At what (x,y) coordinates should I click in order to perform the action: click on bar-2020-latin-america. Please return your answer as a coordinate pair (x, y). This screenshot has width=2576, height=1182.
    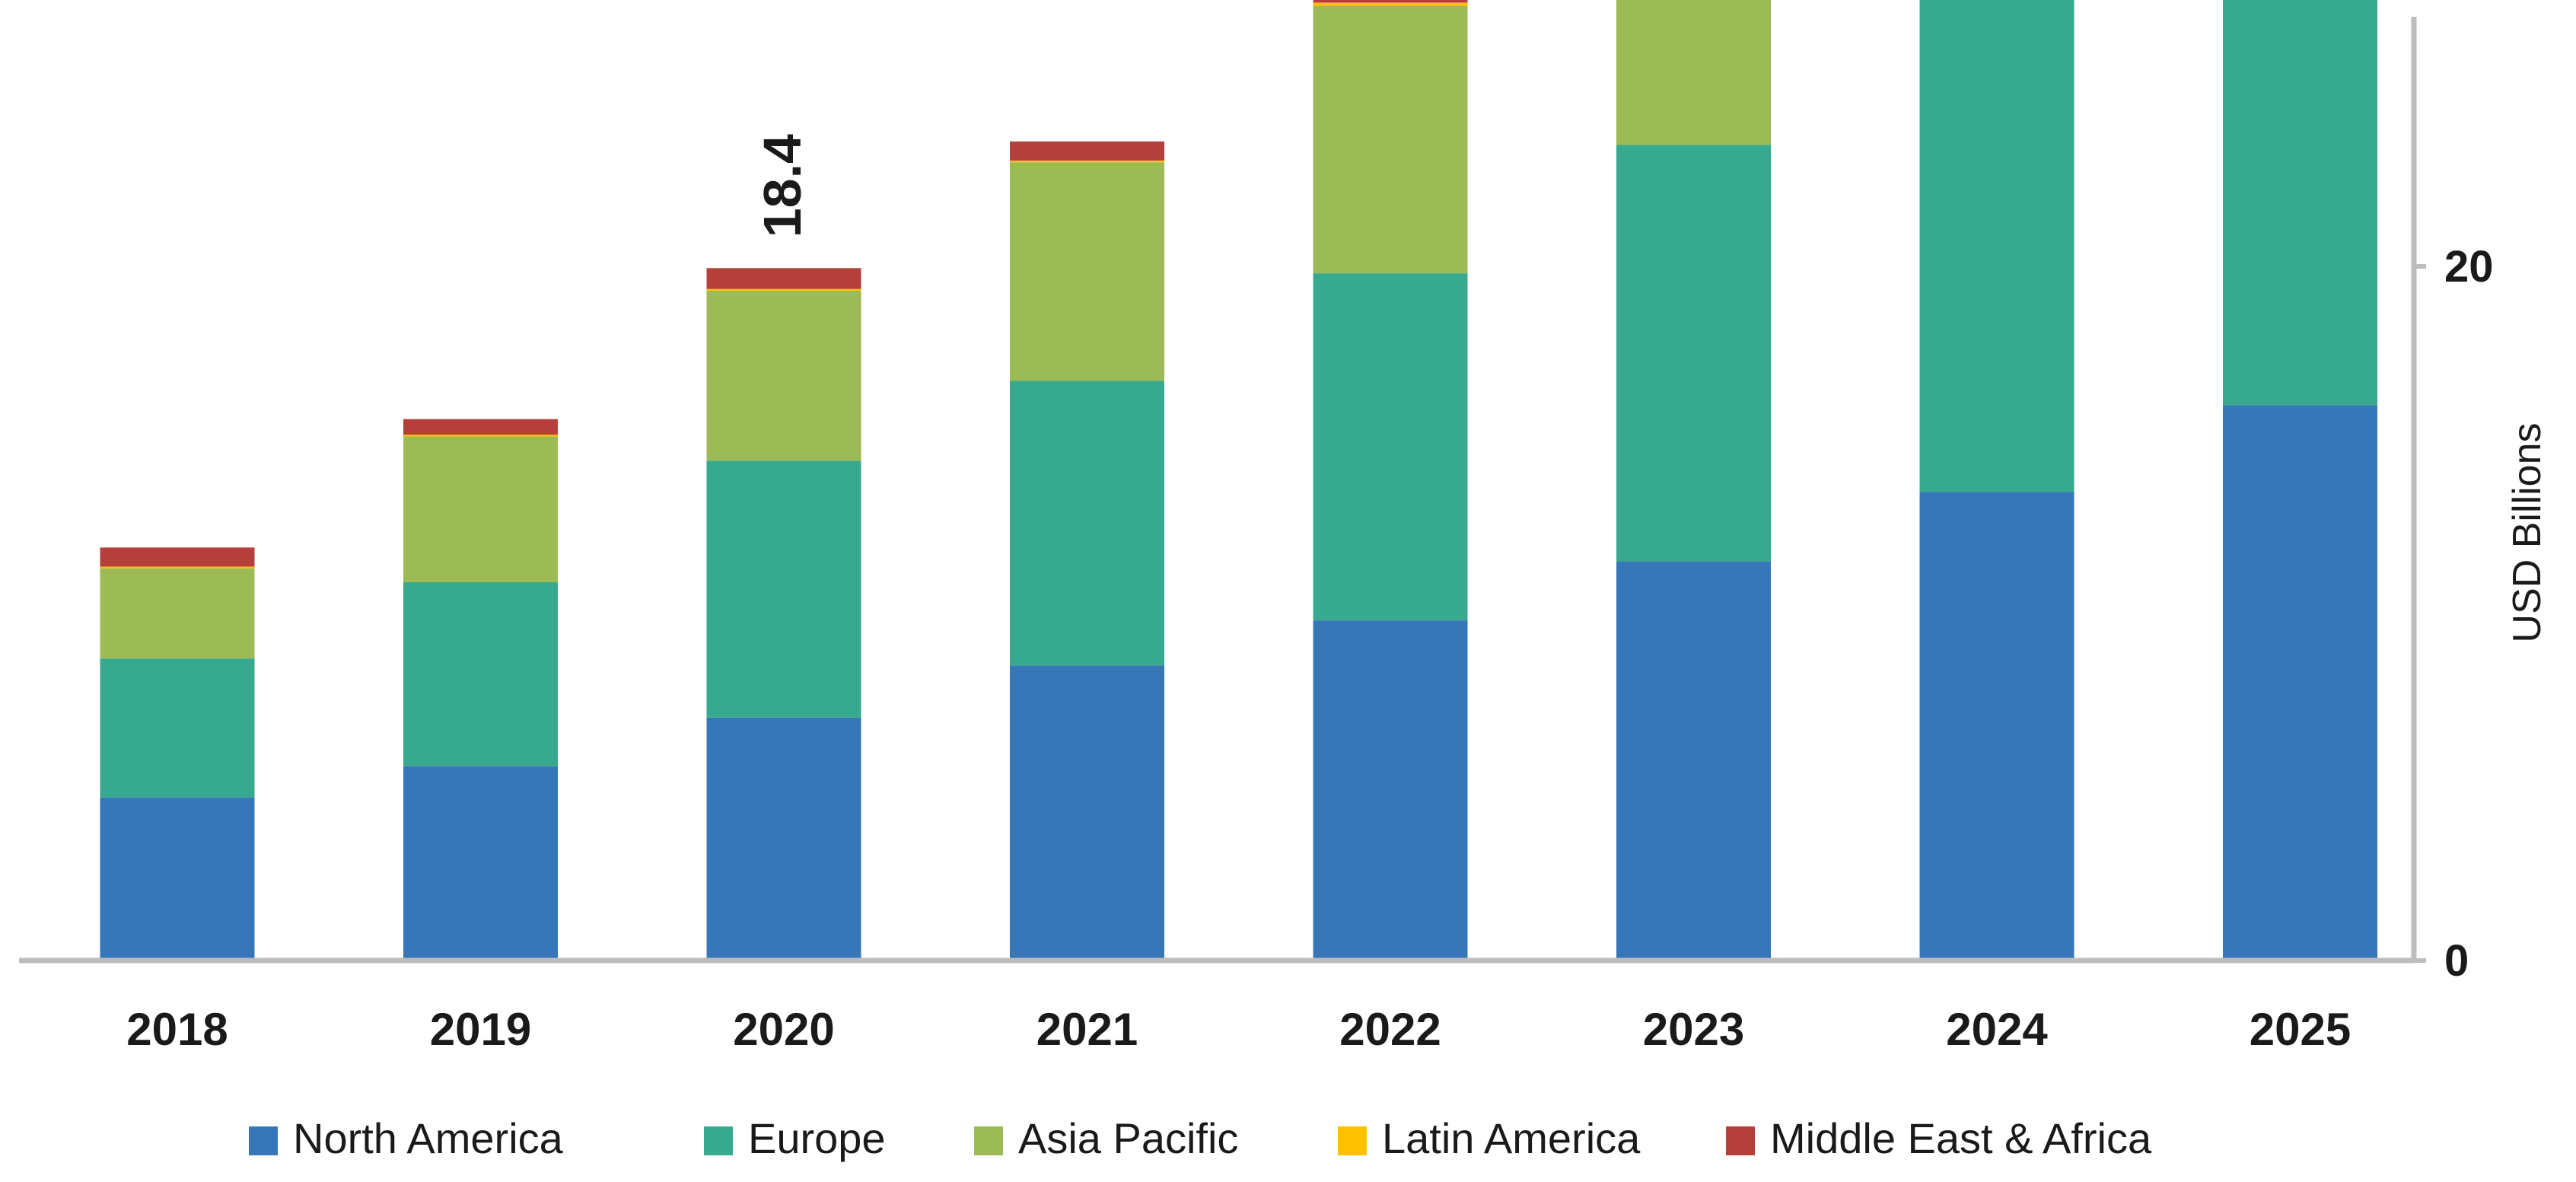
    Looking at the image, I should click on (783, 289).